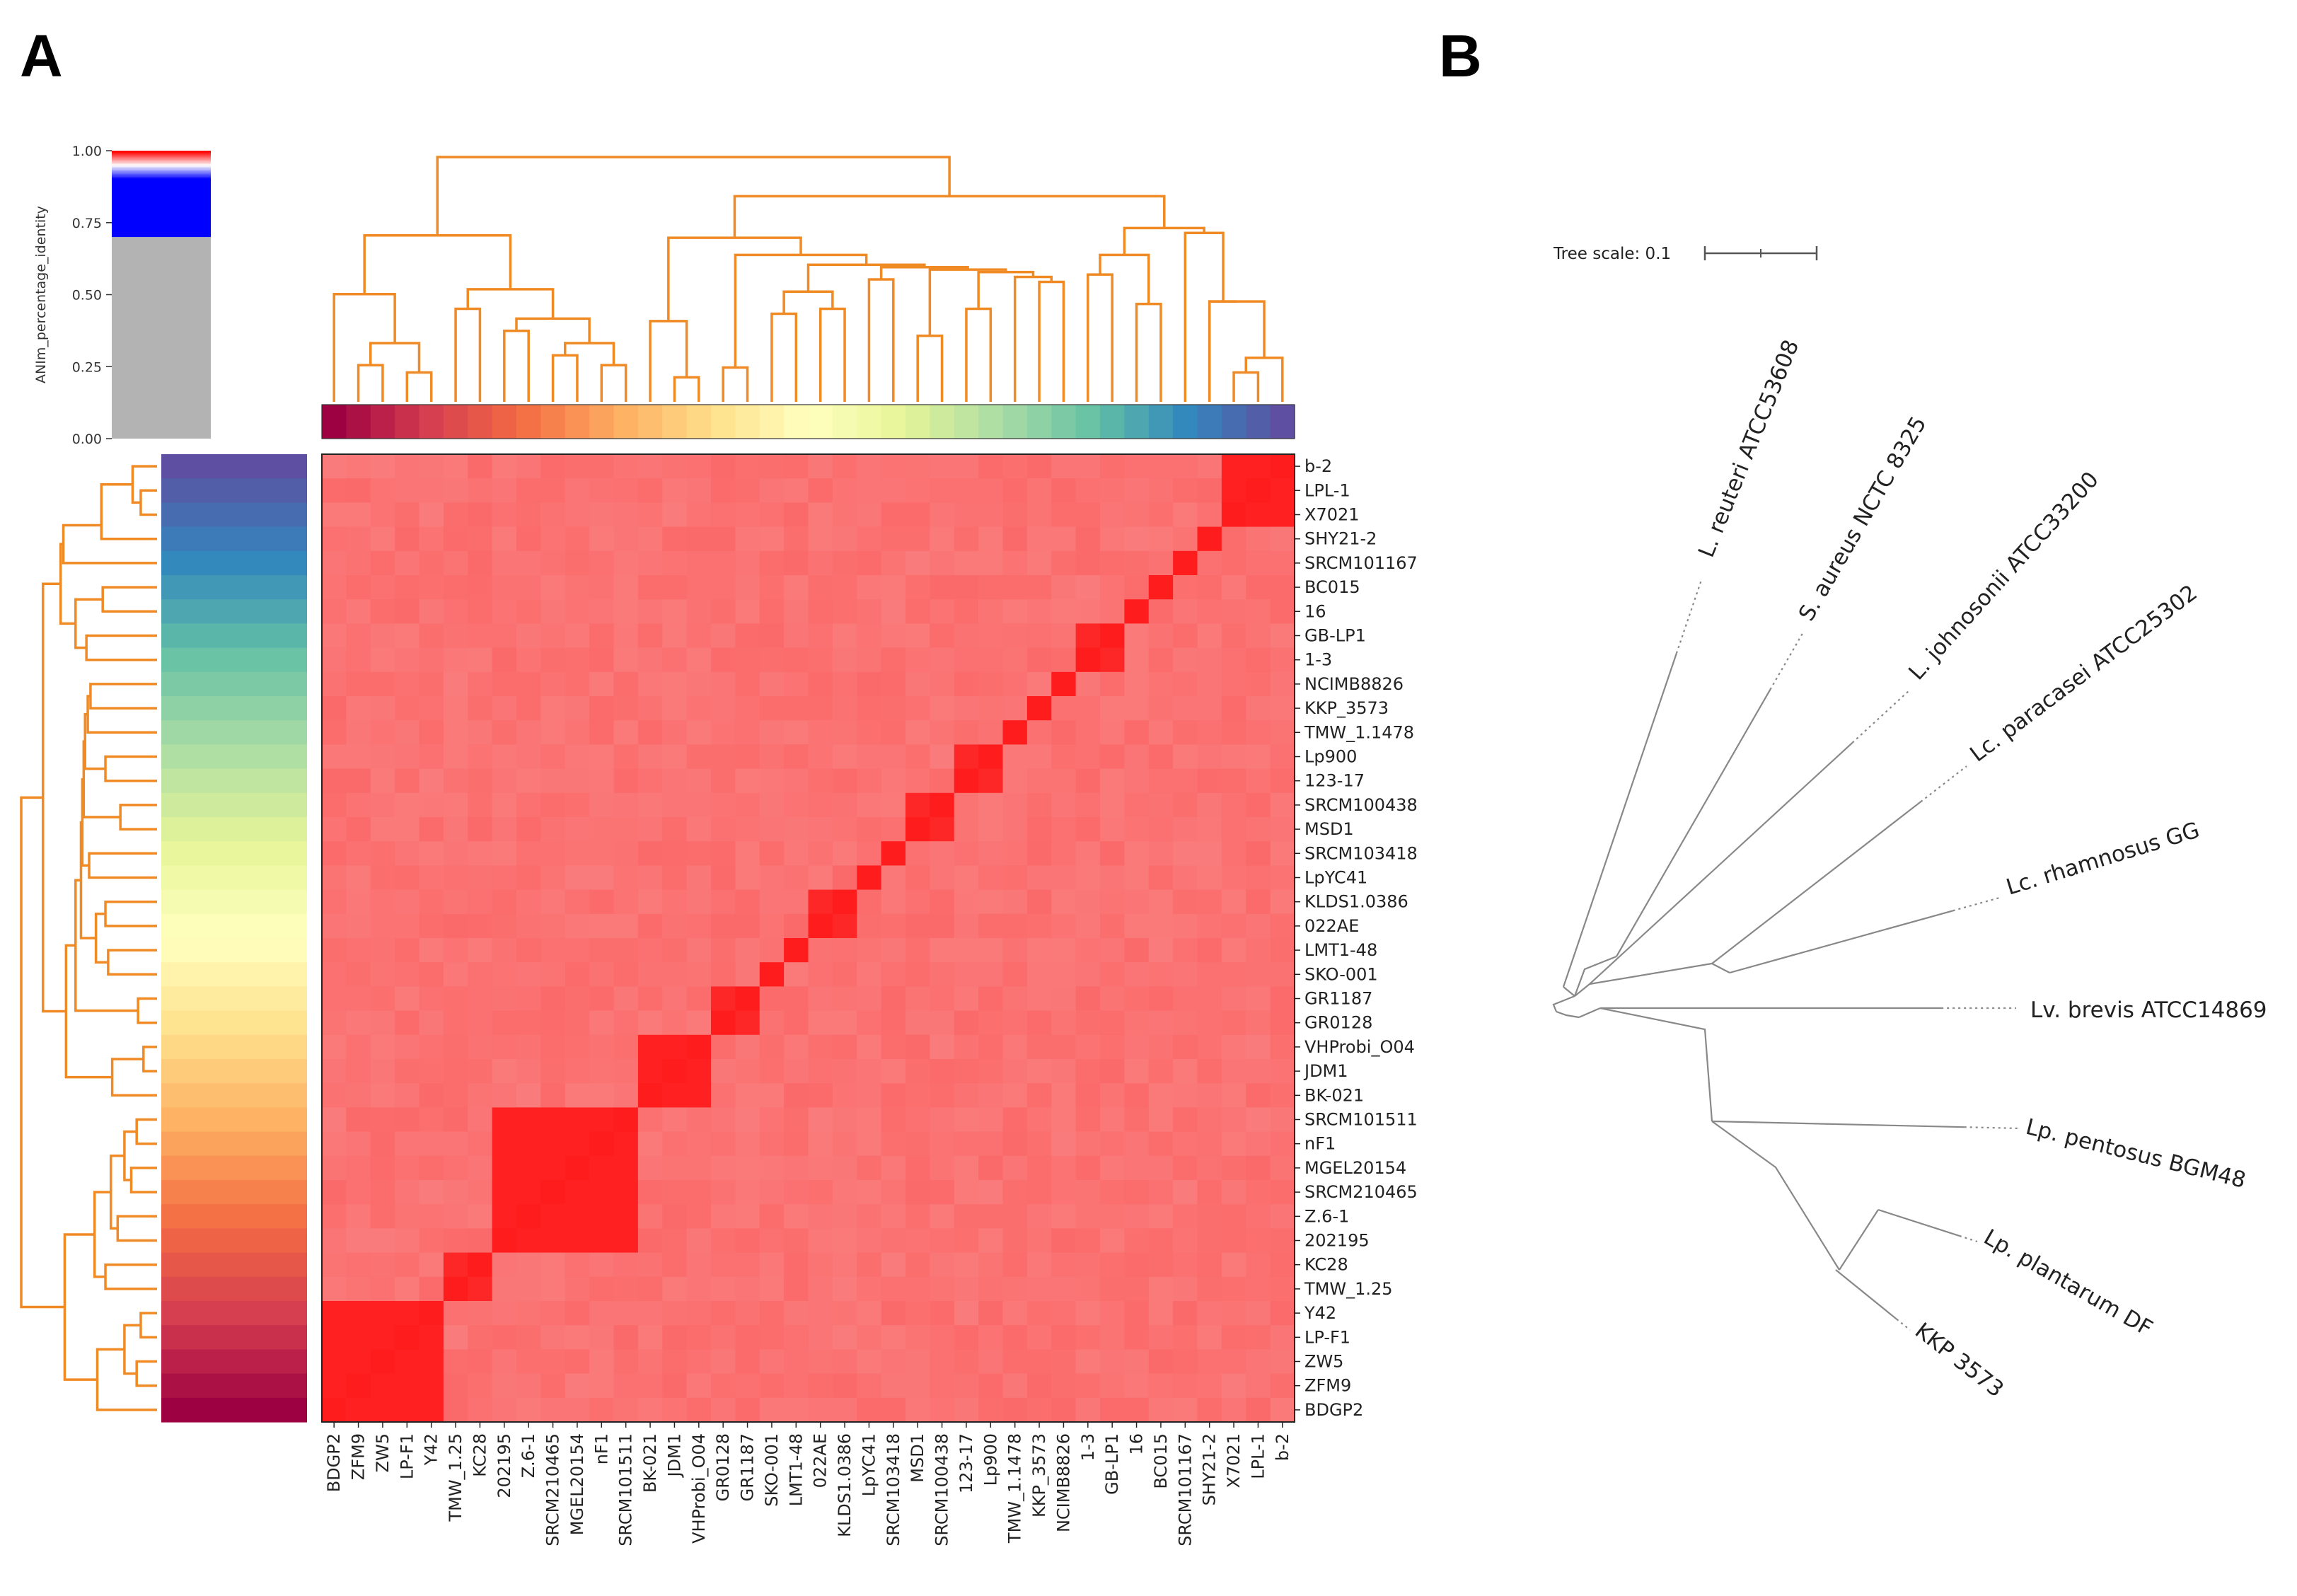  What do you see at coordinates (1334, 781) in the screenshot?
I see `row-label: 123-17` at bounding box center [1334, 781].